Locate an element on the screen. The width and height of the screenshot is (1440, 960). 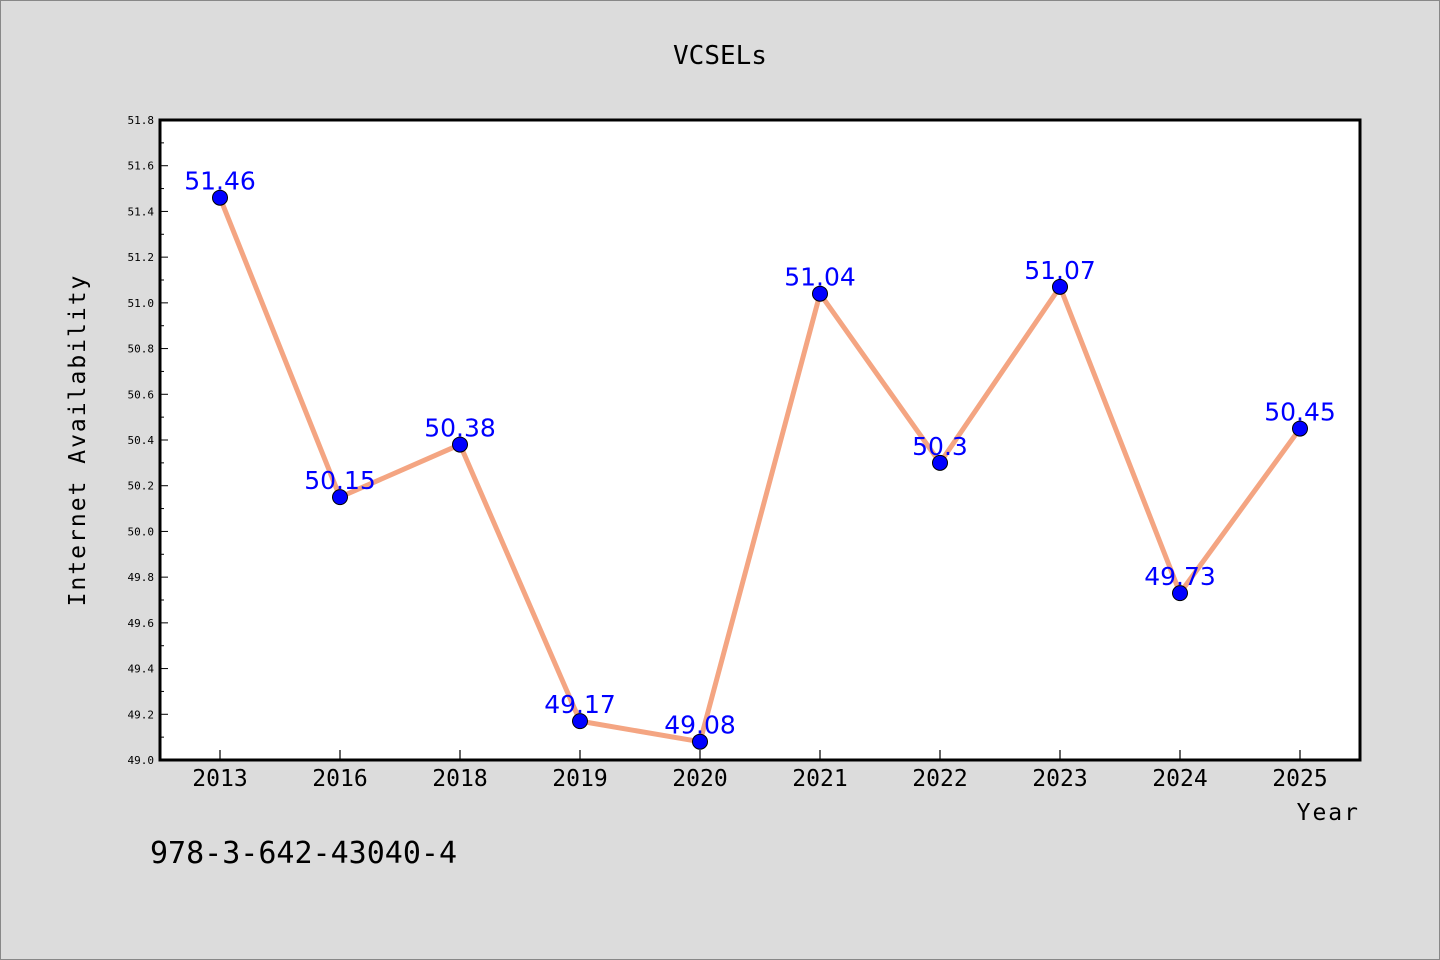
x-axis-label: Year is located at coordinates (1328, 813).